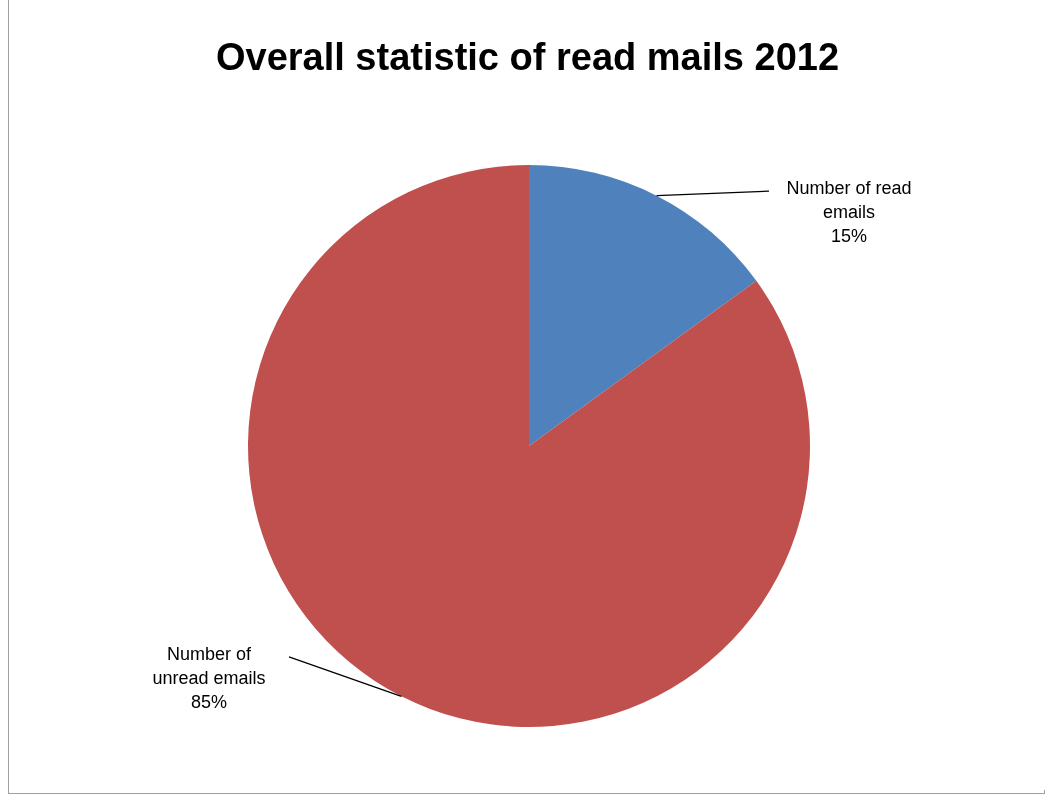 The height and width of the screenshot is (796, 1047). I want to click on pie-slice, so click(643, 305).